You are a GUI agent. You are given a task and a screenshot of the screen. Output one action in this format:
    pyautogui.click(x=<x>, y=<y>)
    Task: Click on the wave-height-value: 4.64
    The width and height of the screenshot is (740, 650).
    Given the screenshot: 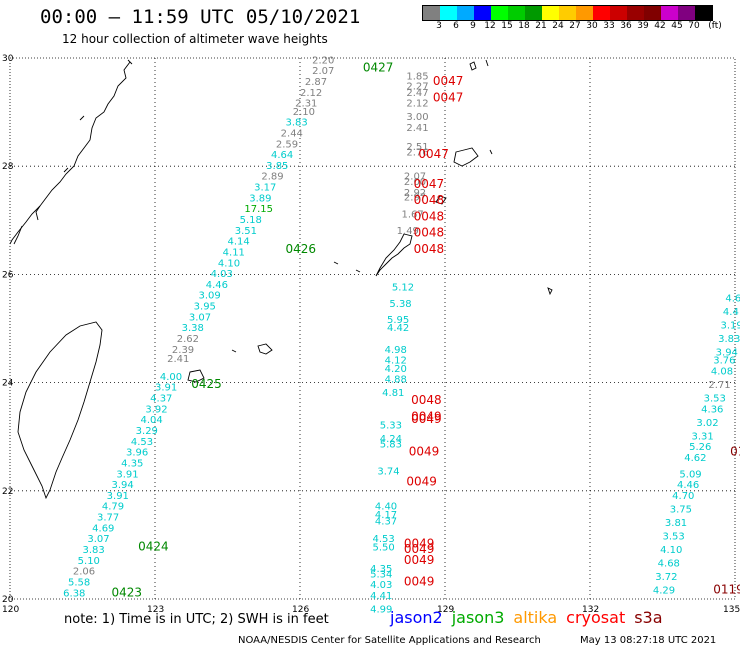 What is the action you would take?
    pyautogui.click(x=282, y=155)
    